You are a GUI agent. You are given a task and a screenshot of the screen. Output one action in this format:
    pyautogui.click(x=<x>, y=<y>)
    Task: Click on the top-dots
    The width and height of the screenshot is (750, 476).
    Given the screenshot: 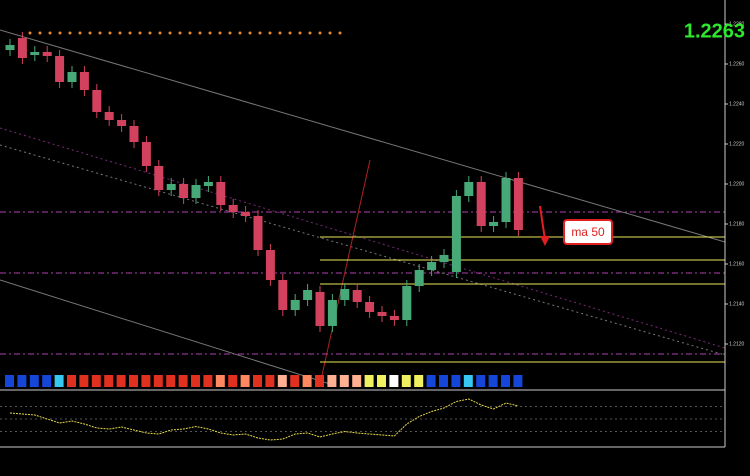 What is the action you would take?
    pyautogui.click(x=185, y=33)
    